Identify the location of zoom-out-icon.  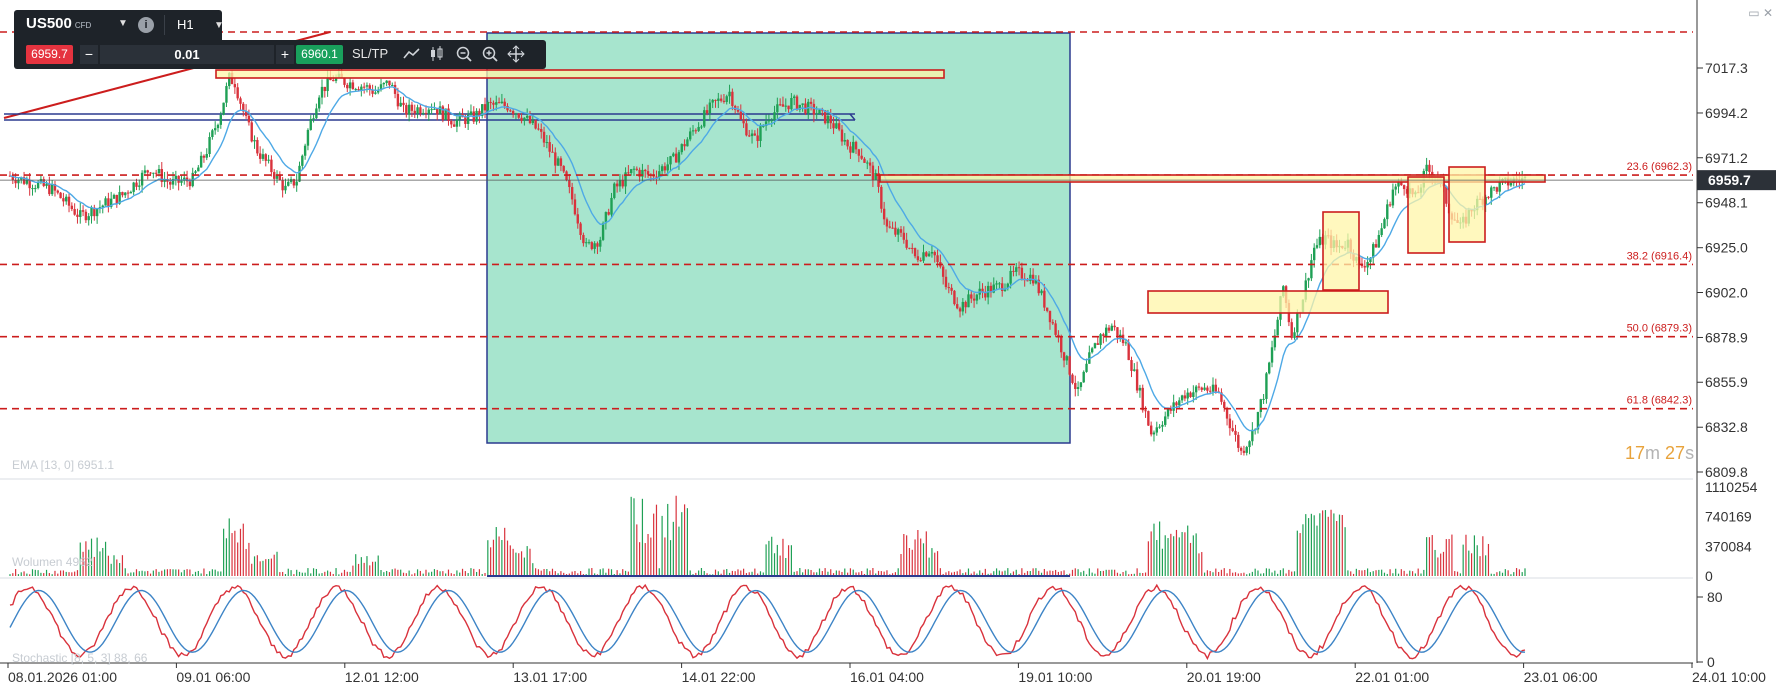
(464, 54).